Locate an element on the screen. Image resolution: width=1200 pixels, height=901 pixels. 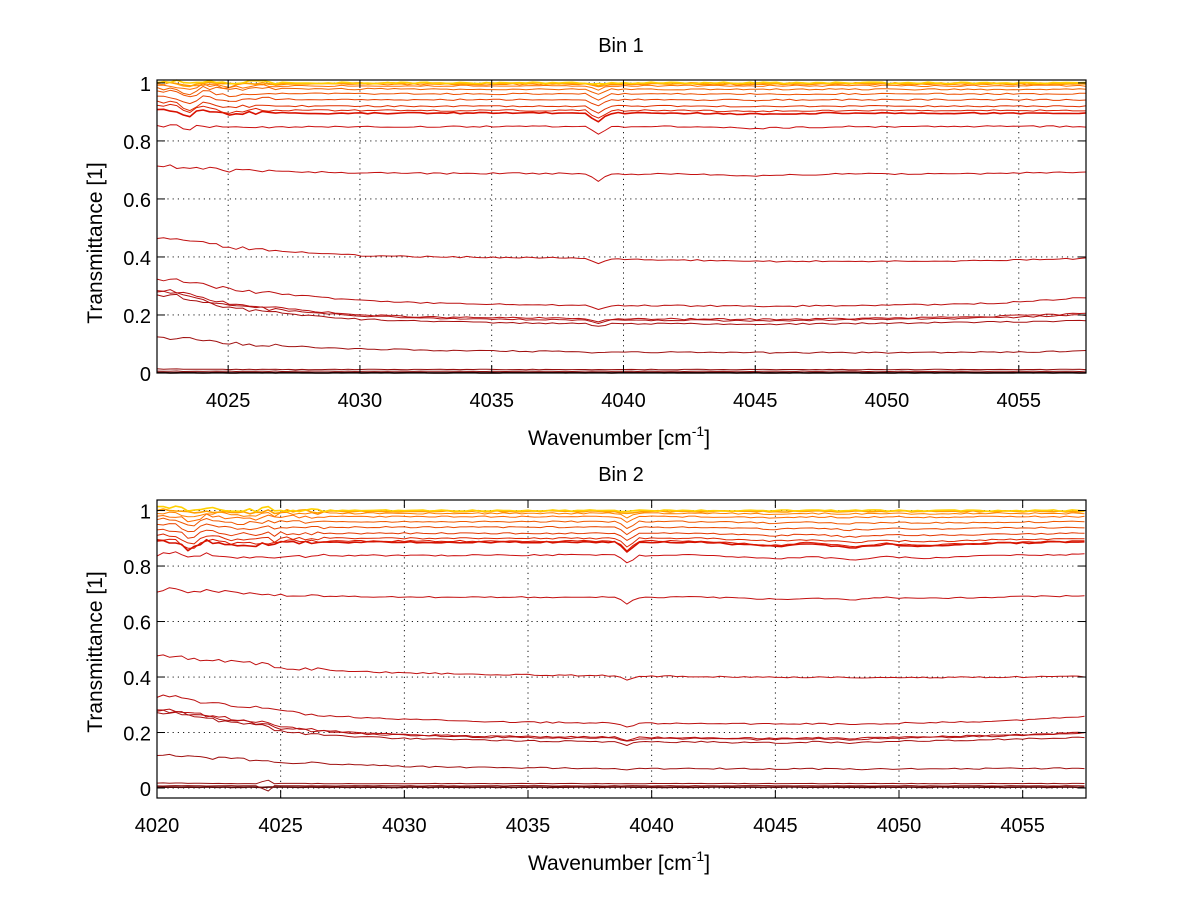
x-tick-labels: 4020 4025 4030 4035 4040 4045 4050 4055 is located at coordinates (590, 826).